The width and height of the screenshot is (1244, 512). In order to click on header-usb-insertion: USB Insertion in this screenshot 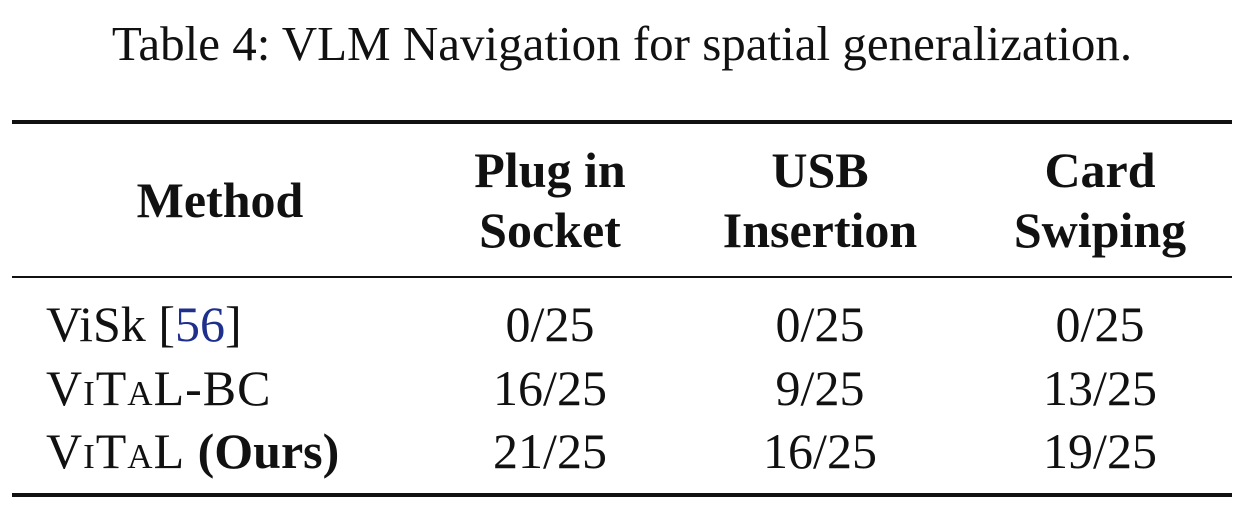, I will do `click(820, 200)`.